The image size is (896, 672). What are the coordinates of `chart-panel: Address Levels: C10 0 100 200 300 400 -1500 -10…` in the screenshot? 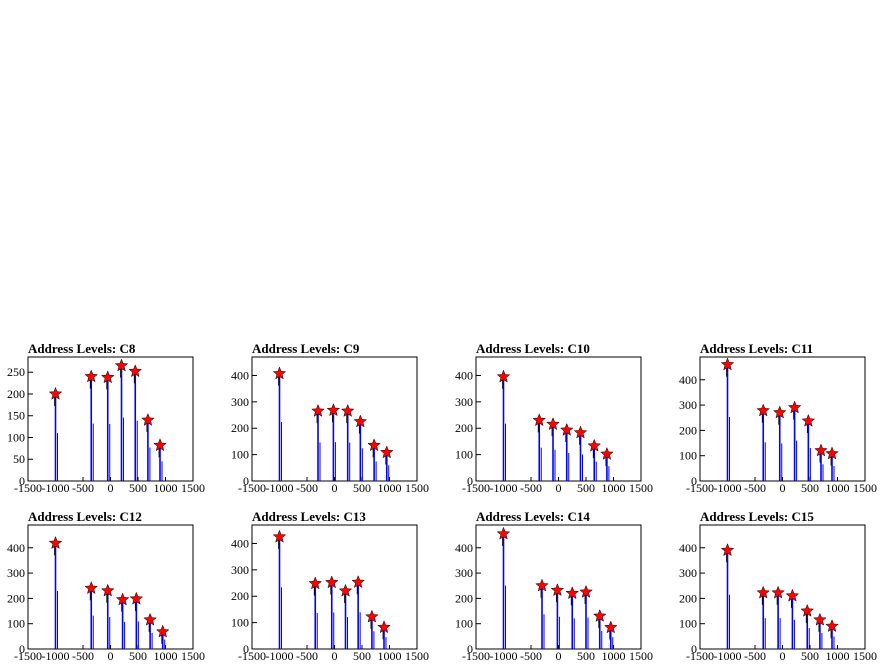 It's located at (554, 418).